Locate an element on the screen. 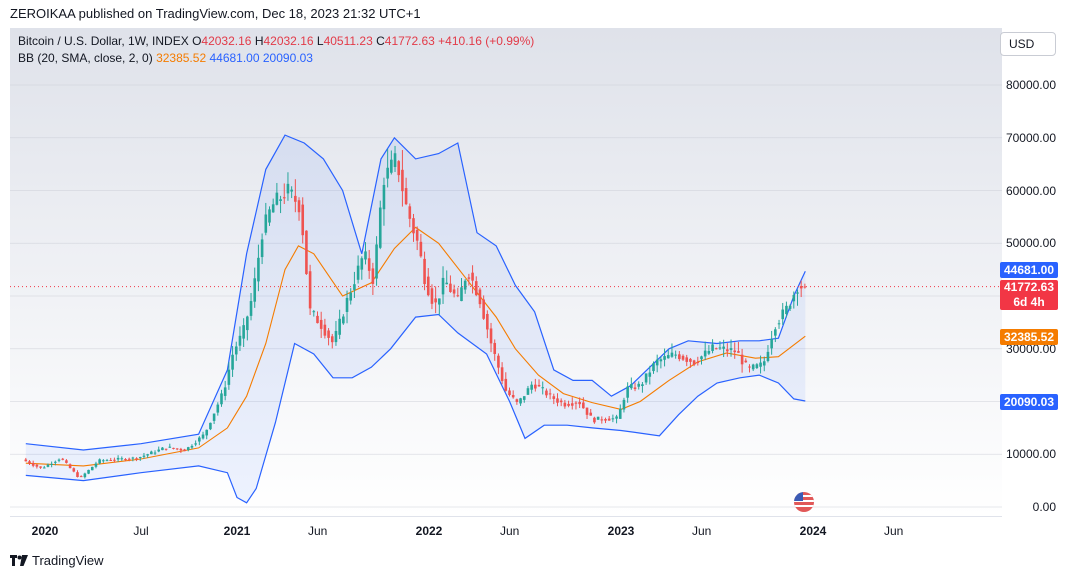 This screenshot has height=579, width=1072. price-axis-tick-label: 0.00 is located at coordinates (1044, 507).